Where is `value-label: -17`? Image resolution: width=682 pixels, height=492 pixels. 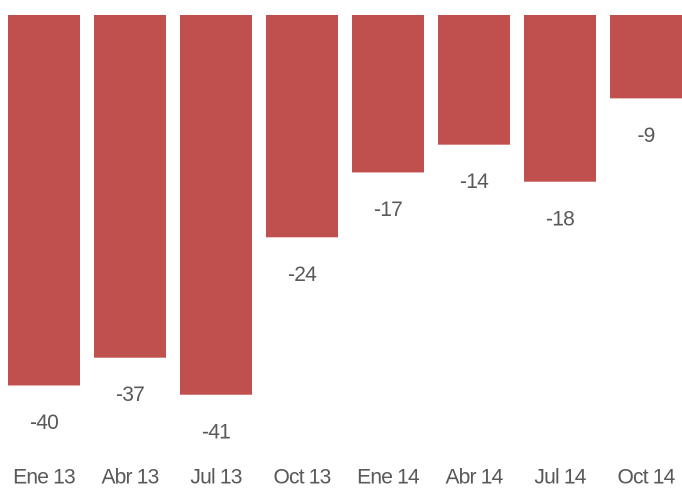
value-label: -17 is located at coordinates (388, 209).